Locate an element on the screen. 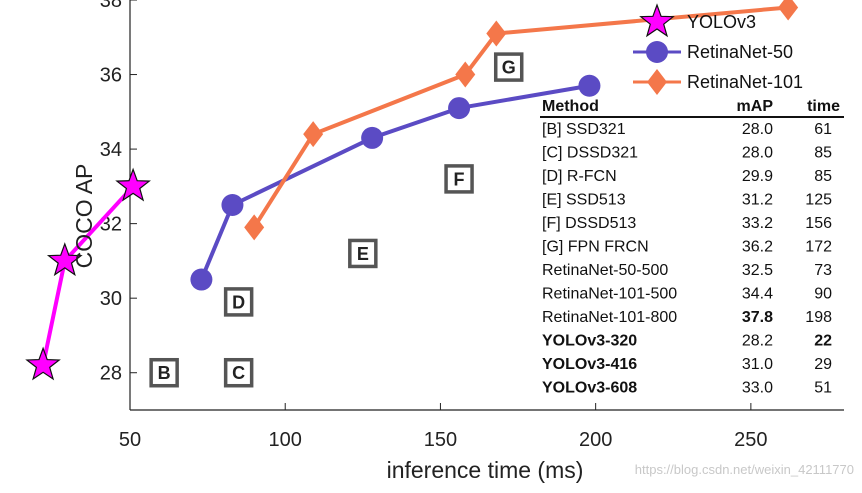 The image size is (862, 493). boxed-point-c: C is located at coordinates (238, 372).